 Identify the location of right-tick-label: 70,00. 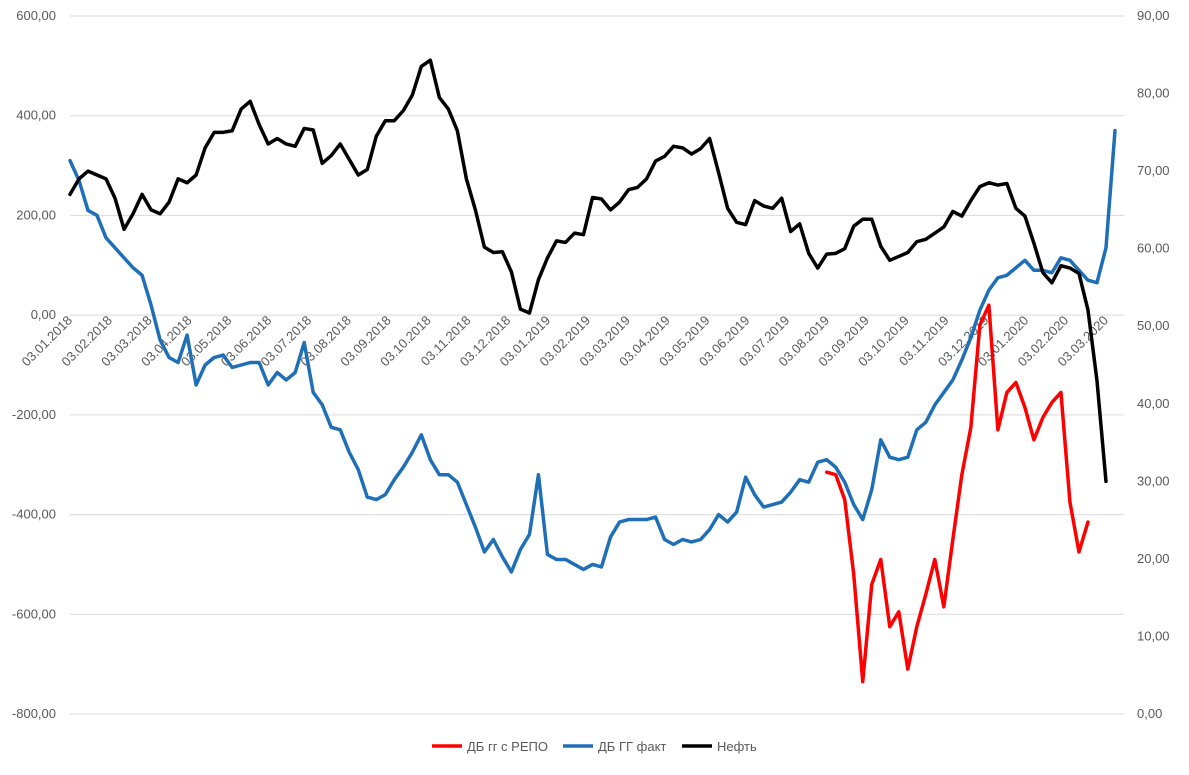
(1153, 170).